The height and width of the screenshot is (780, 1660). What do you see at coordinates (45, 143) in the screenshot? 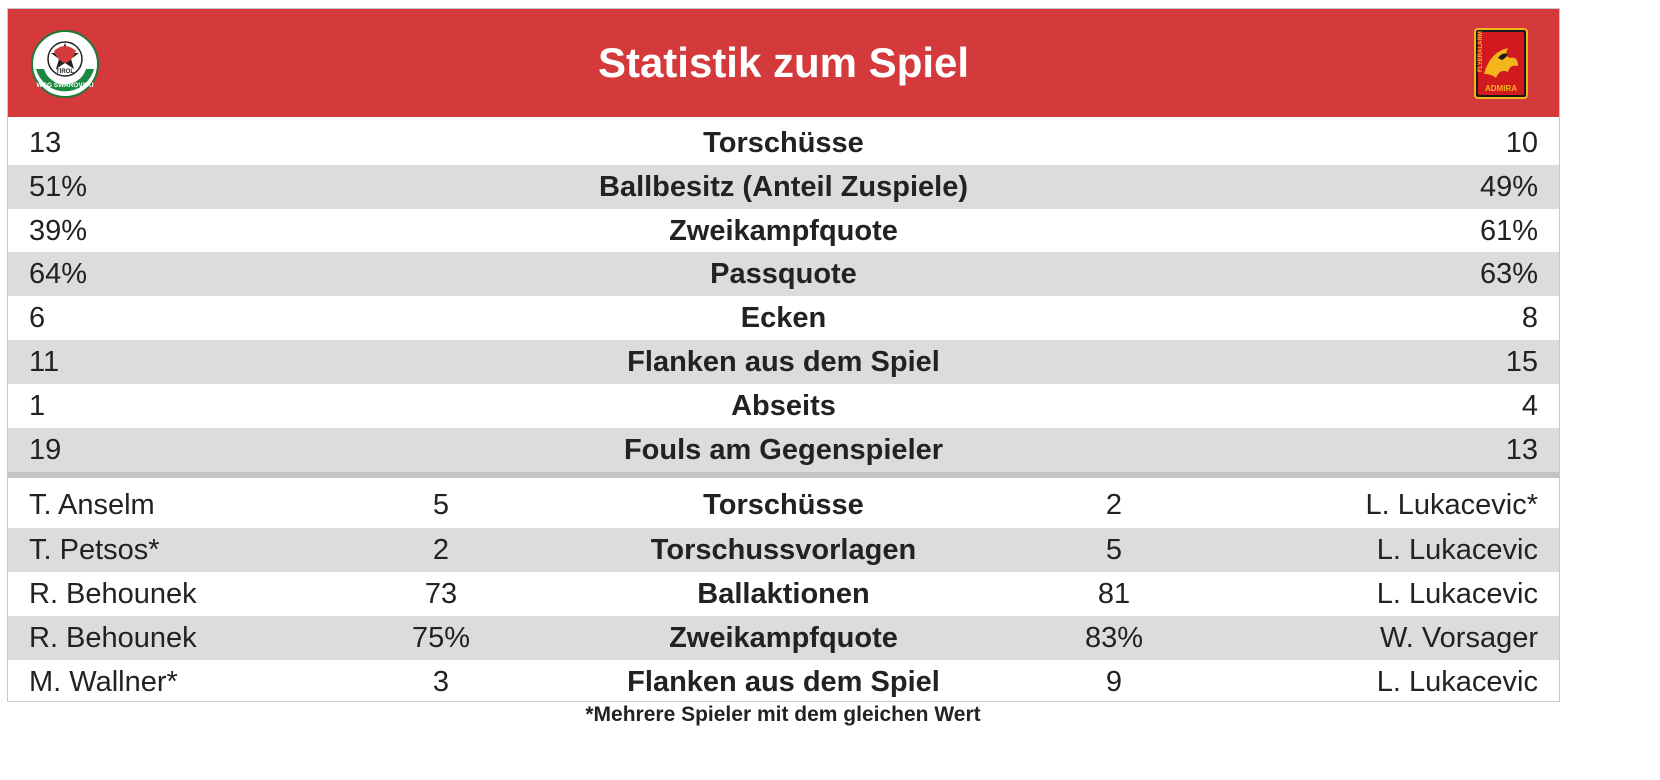
I see `home-value: 13` at bounding box center [45, 143].